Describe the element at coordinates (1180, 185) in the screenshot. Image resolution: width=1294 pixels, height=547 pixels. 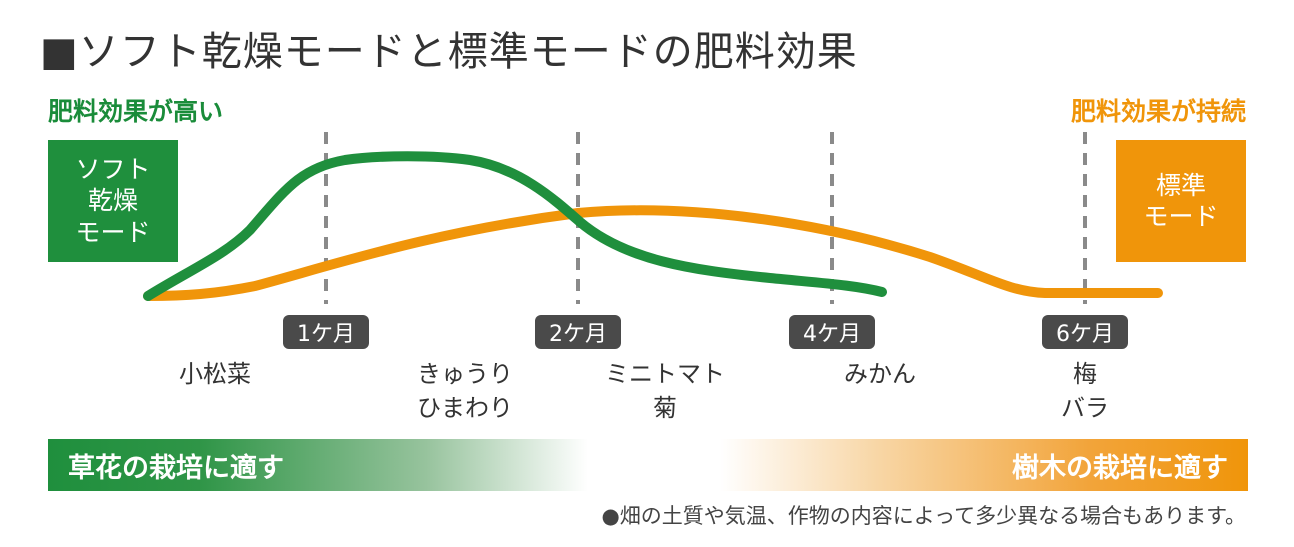
I see `standard-mode-line: 標準` at that location.